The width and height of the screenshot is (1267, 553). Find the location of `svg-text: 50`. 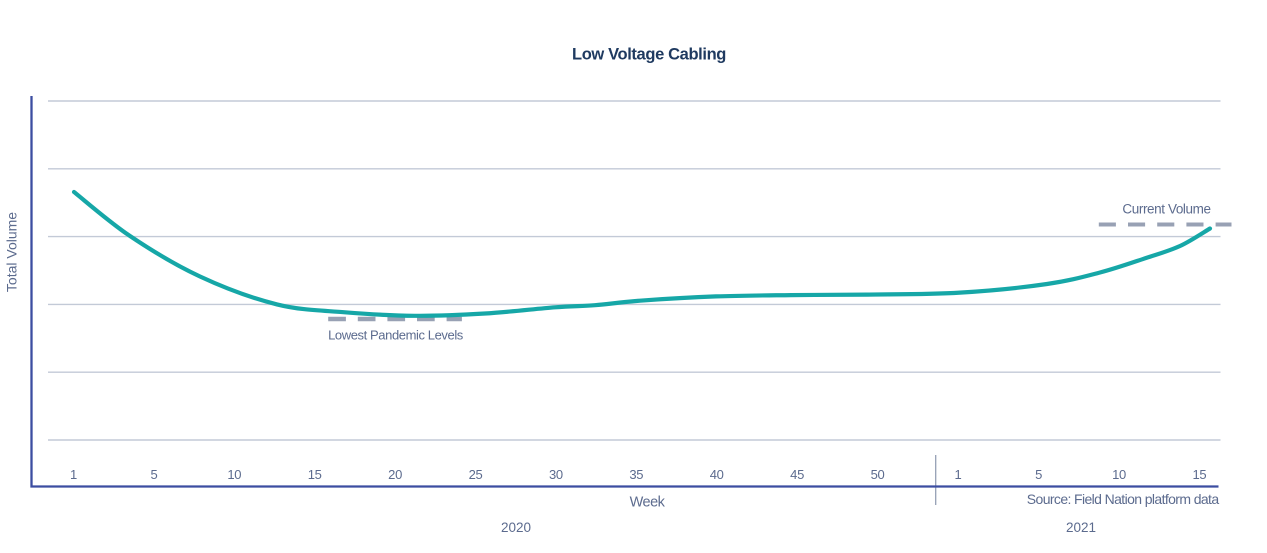

svg-text: 50 is located at coordinates (878, 474).